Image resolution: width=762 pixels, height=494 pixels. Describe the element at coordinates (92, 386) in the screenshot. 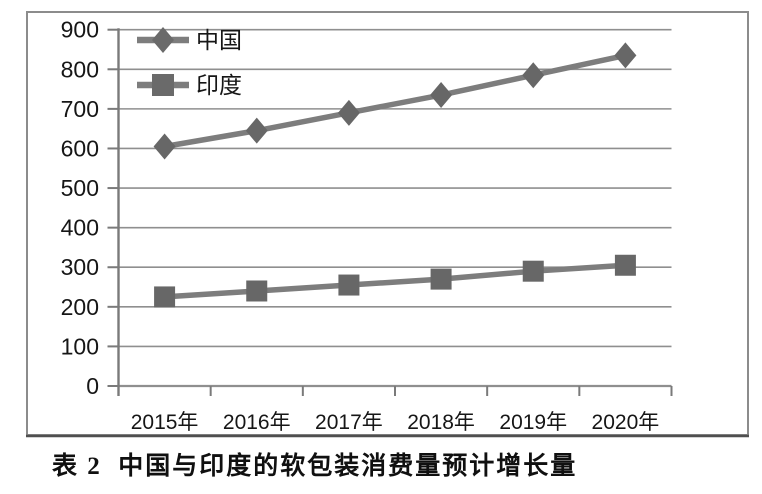

I see `y-tick-label: 0` at that location.